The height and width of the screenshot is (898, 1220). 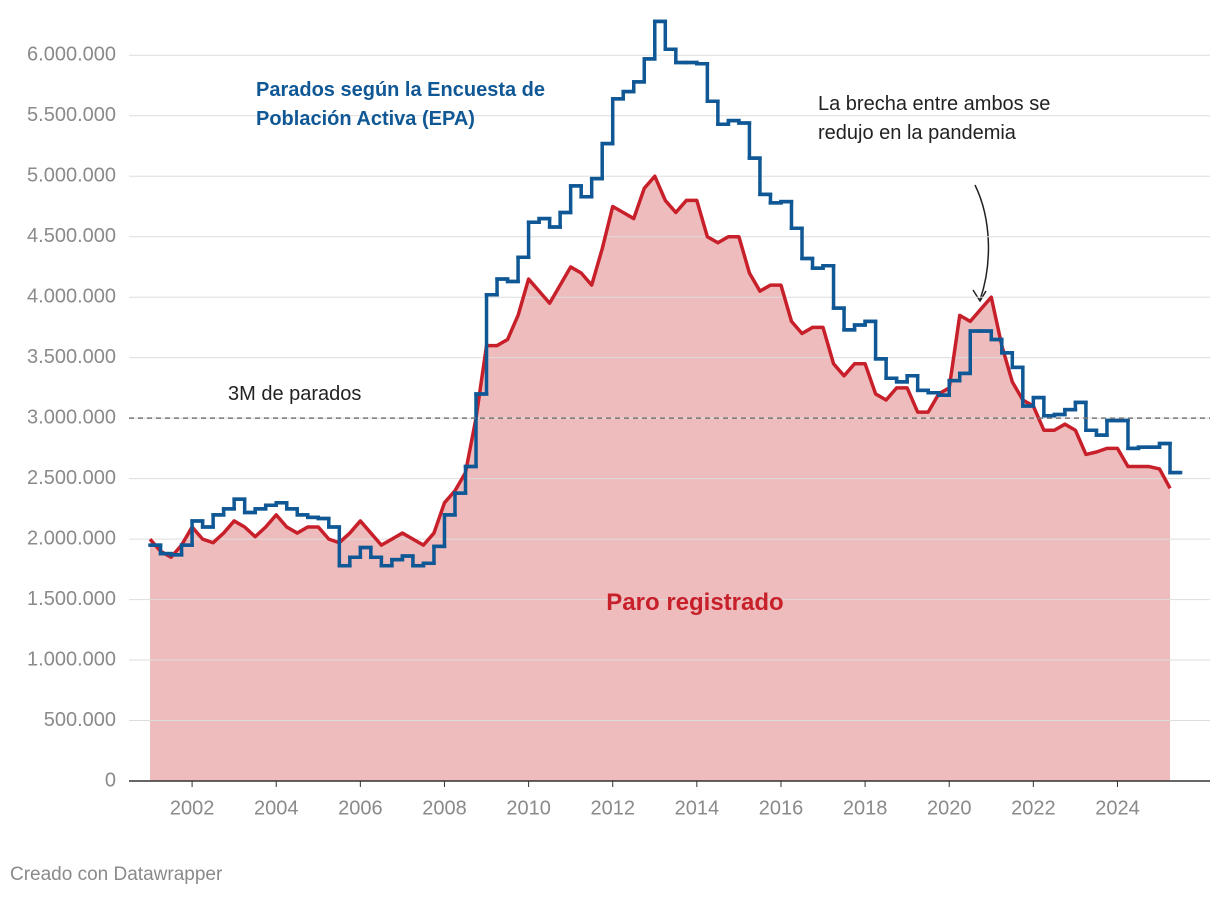 What do you see at coordinates (1117, 808) in the screenshot?
I see `x-tick-label: 2024` at bounding box center [1117, 808].